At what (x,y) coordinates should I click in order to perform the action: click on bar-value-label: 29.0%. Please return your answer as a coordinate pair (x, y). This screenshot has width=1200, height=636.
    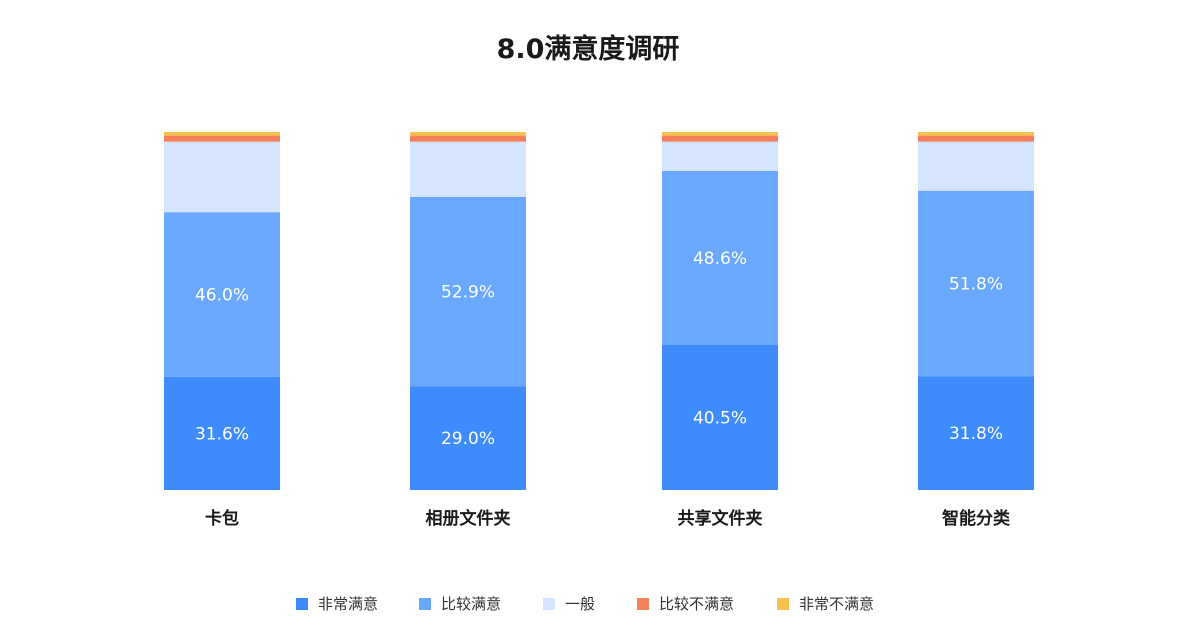
    Looking at the image, I should click on (468, 439).